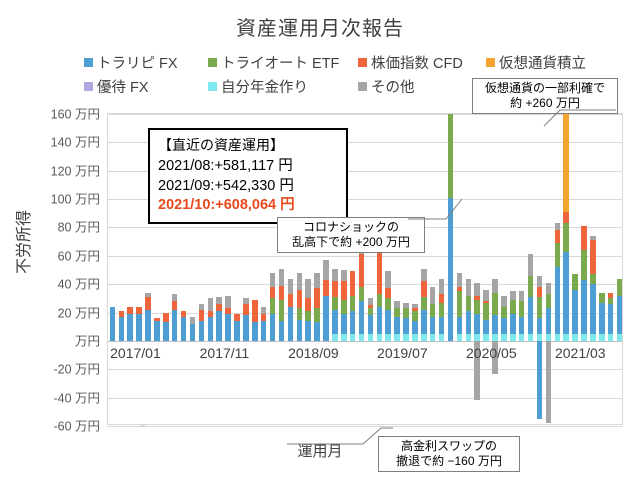 The image size is (640, 480). I want to click on legend-item-0: トラリピ FX, so click(146, 62).